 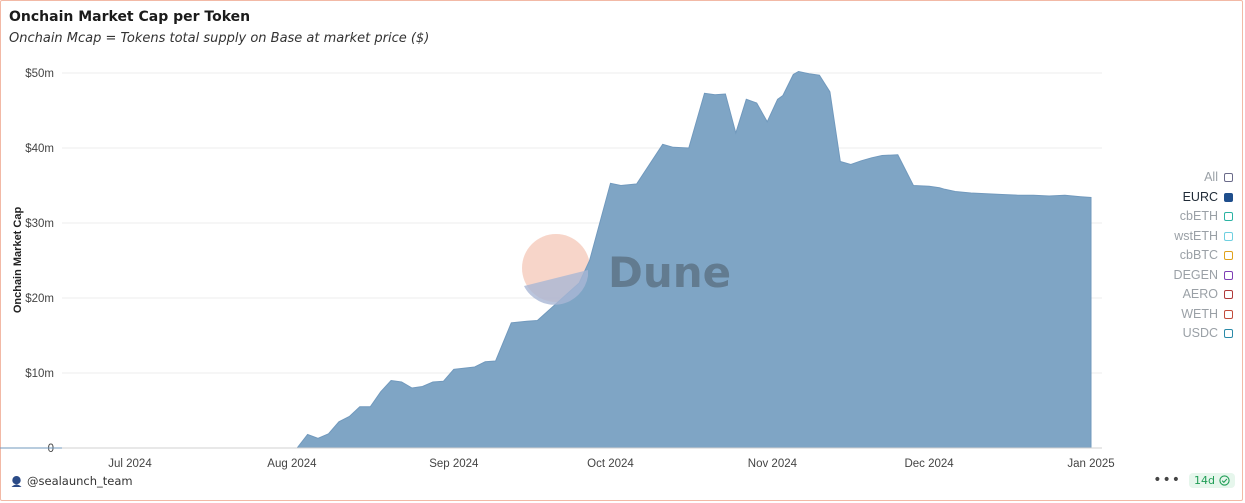 What do you see at coordinates (1204, 480) in the screenshot?
I see `refresh-interval-label: 14d` at bounding box center [1204, 480].